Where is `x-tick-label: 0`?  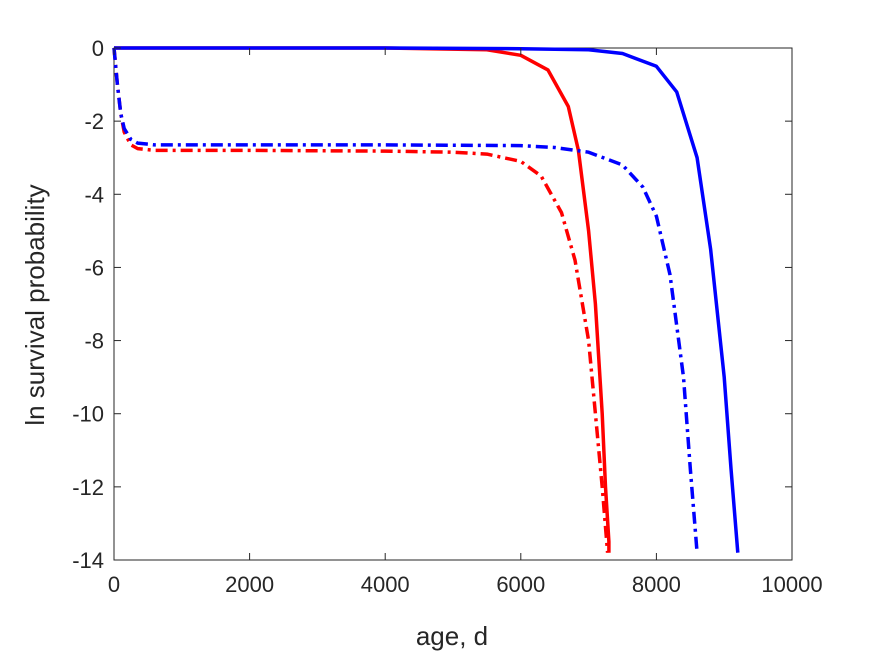 x-tick-label: 0 is located at coordinates (114, 584).